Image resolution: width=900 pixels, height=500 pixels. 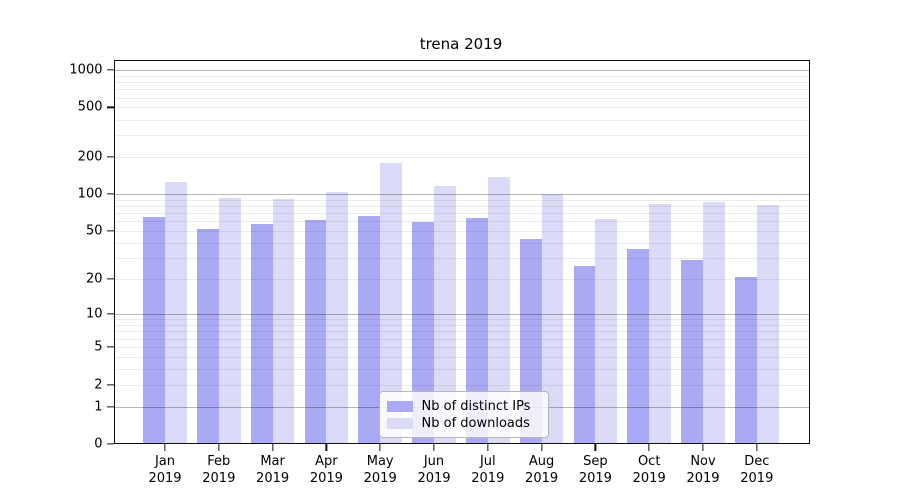 I want to click on x-ticklabel-apr: Apr 2019, so click(x=326, y=470).